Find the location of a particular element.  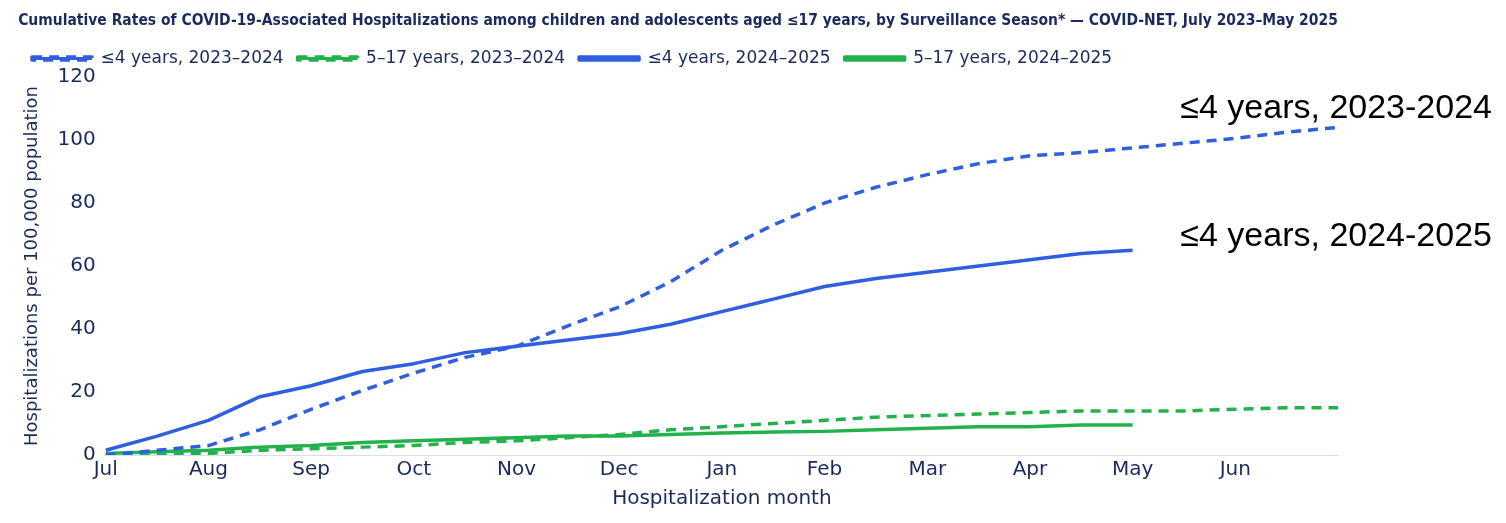

y-axis-title: Hospitalizations per 100,000 population is located at coordinates (31, 266).